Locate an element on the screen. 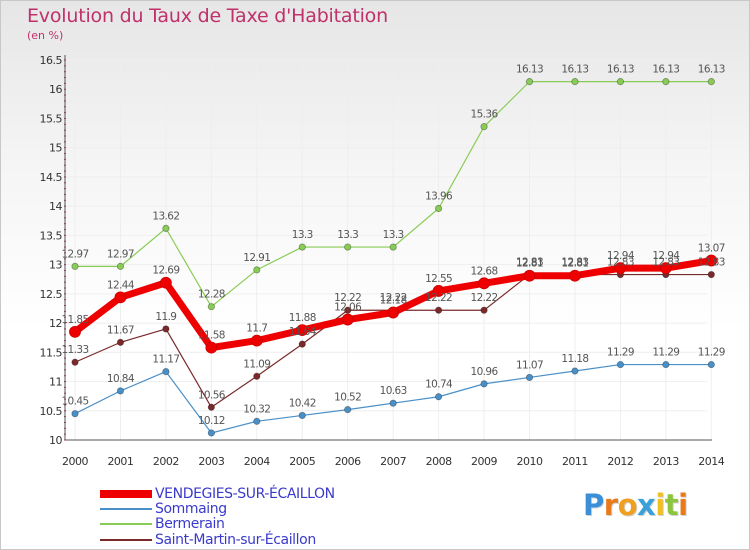 The height and width of the screenshot is (550, 750). data-label-2: 13.62 is located at coordinates (165, 216).